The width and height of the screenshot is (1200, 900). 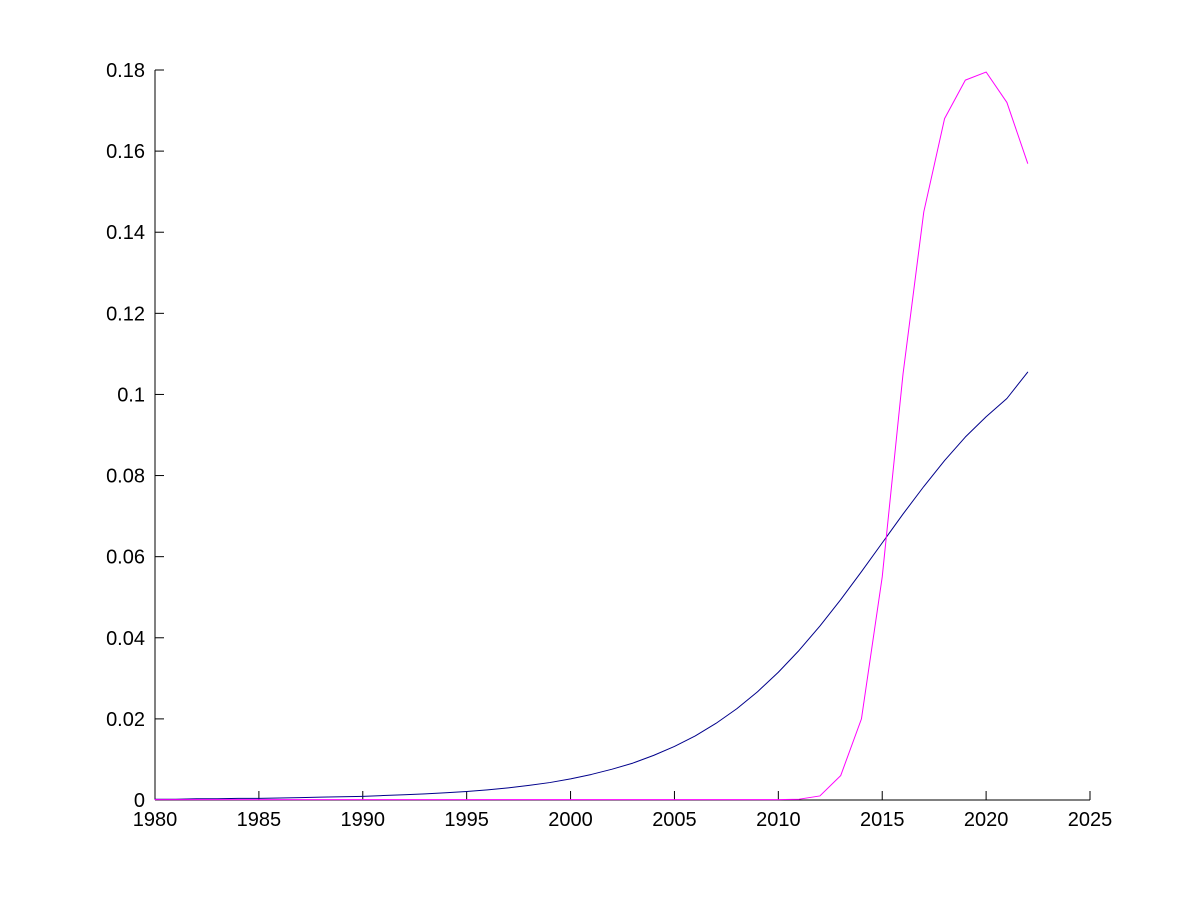 I want to click on x-tick-label: 2015, so click(x=882, y=820).